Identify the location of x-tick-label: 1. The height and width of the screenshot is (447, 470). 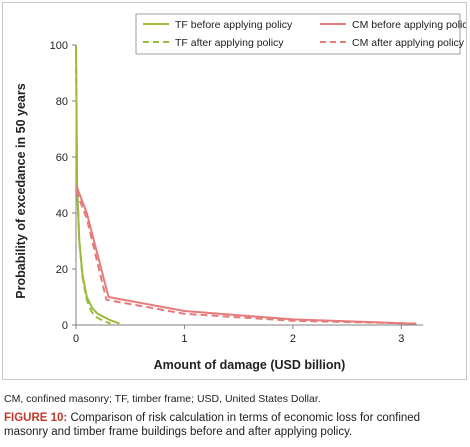
(184, 339).